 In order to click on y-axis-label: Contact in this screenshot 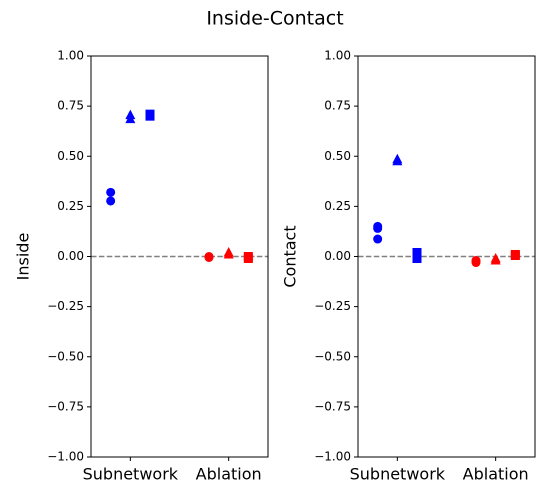, I will do `click(290, 256)`.